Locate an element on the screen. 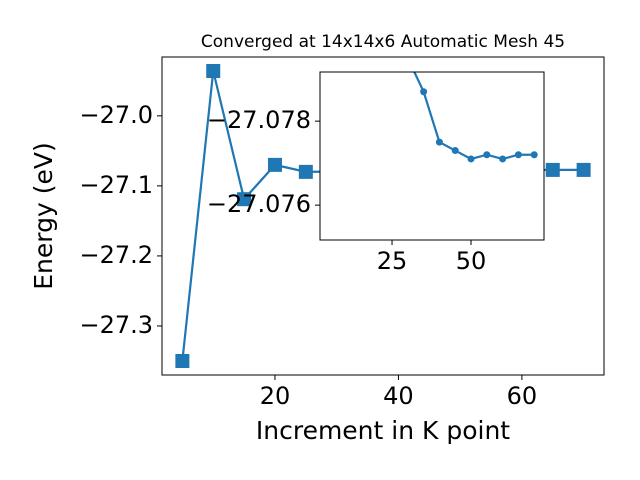  plot is located at coordinates (475, 117).